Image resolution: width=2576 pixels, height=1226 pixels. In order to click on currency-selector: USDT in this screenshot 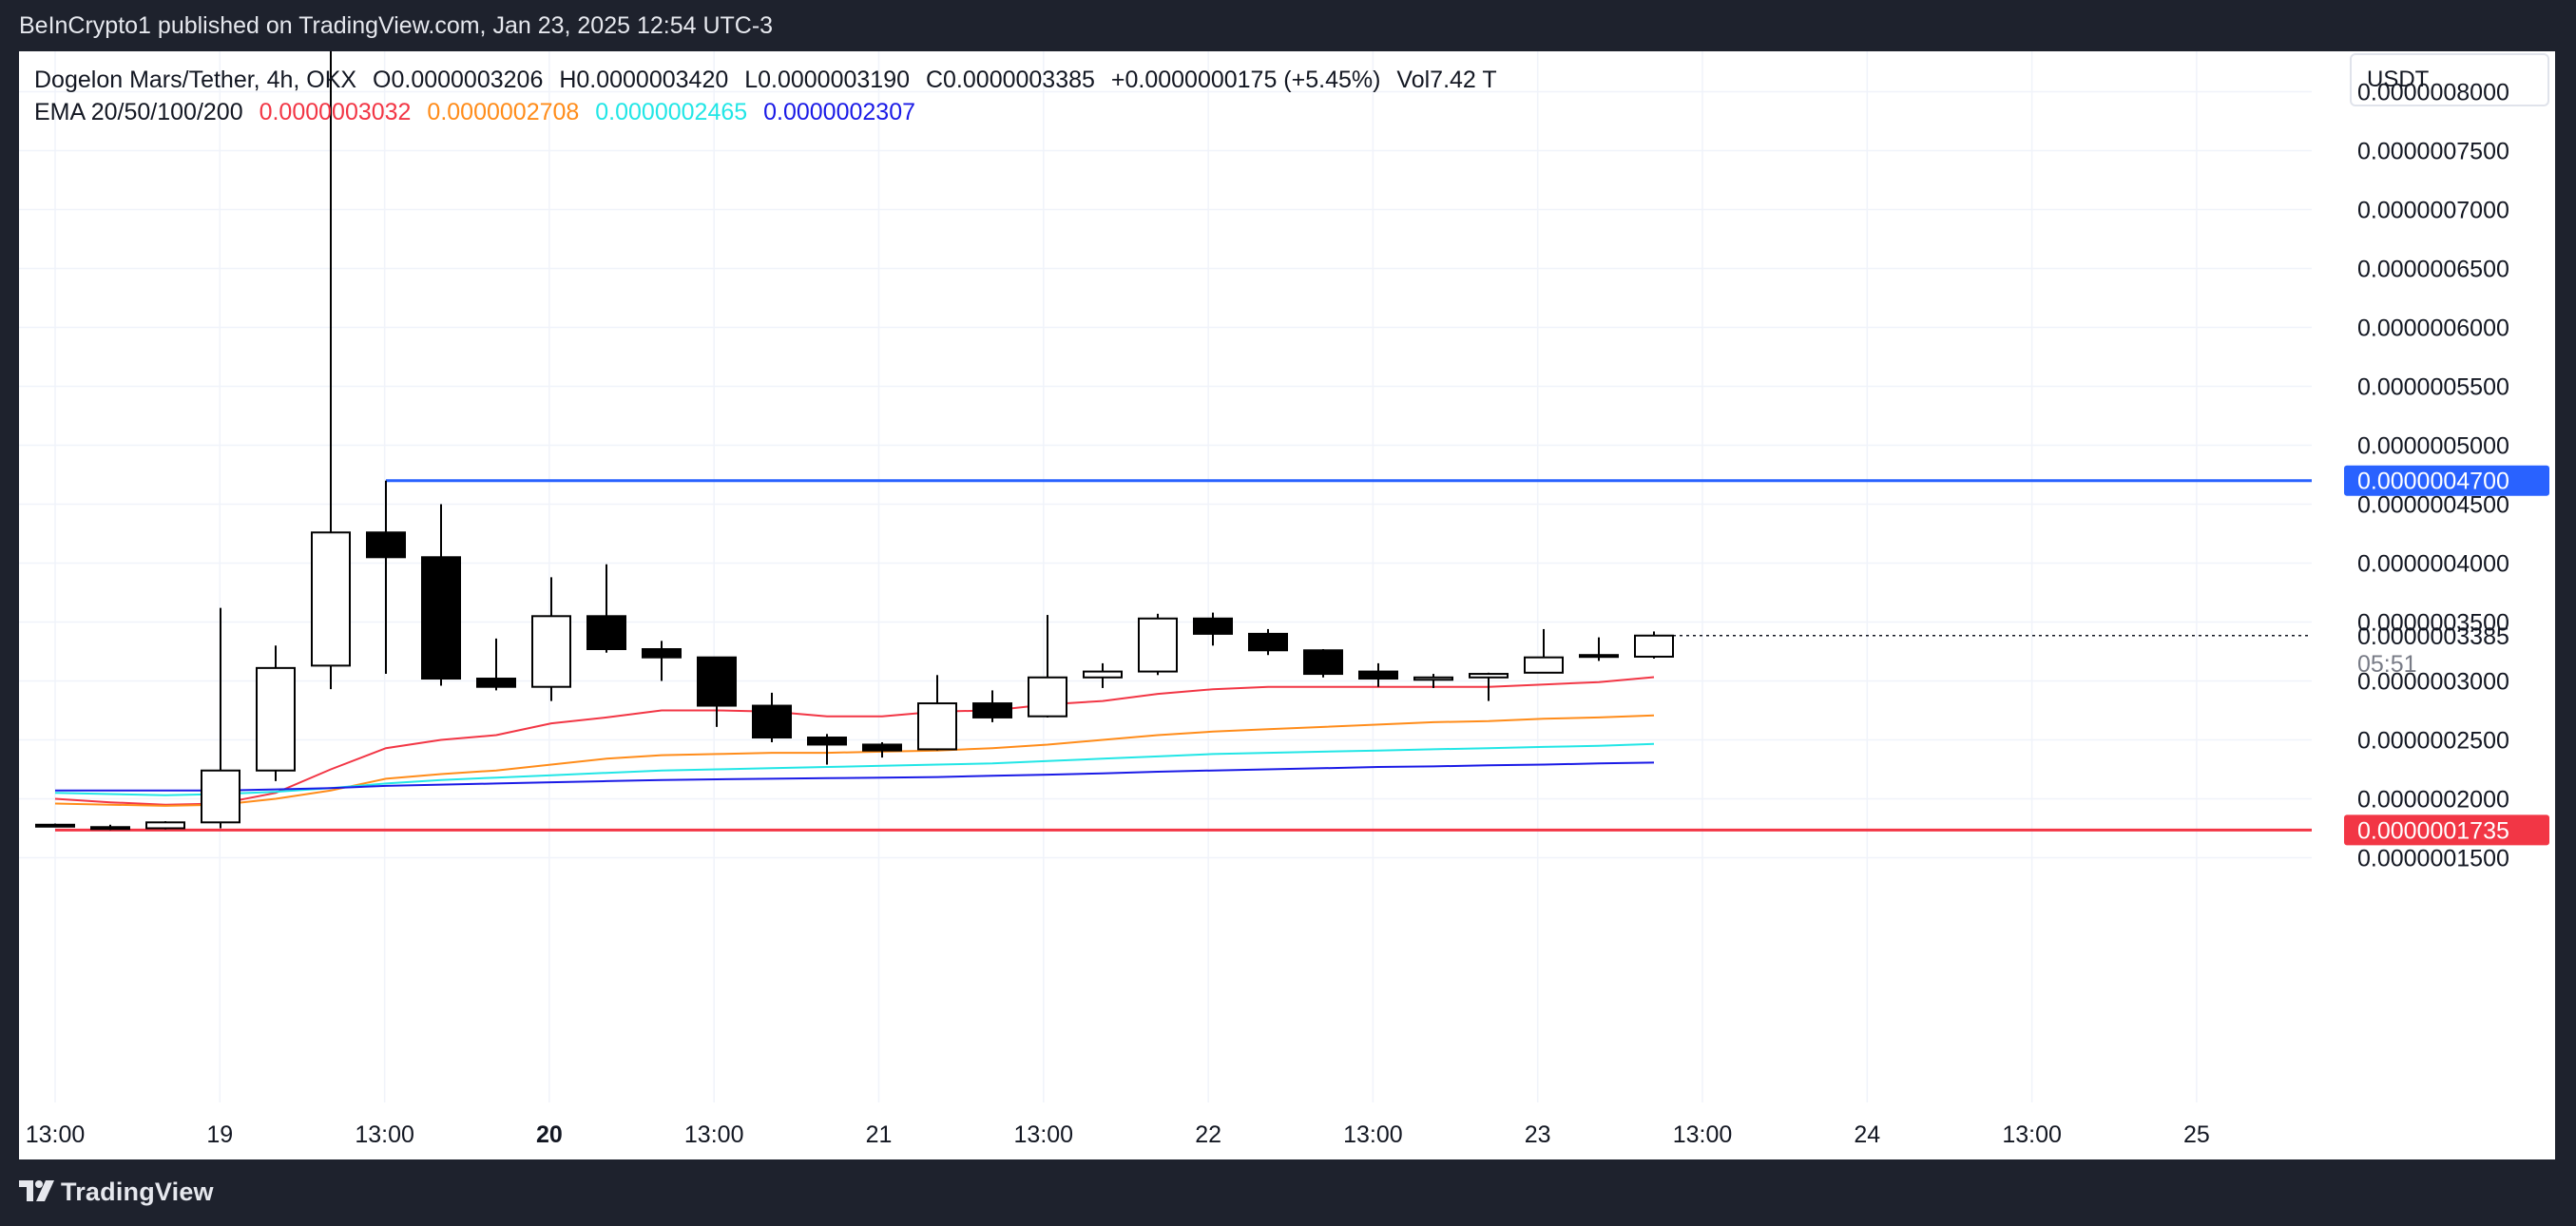, I will do `click(2450, 79)`.